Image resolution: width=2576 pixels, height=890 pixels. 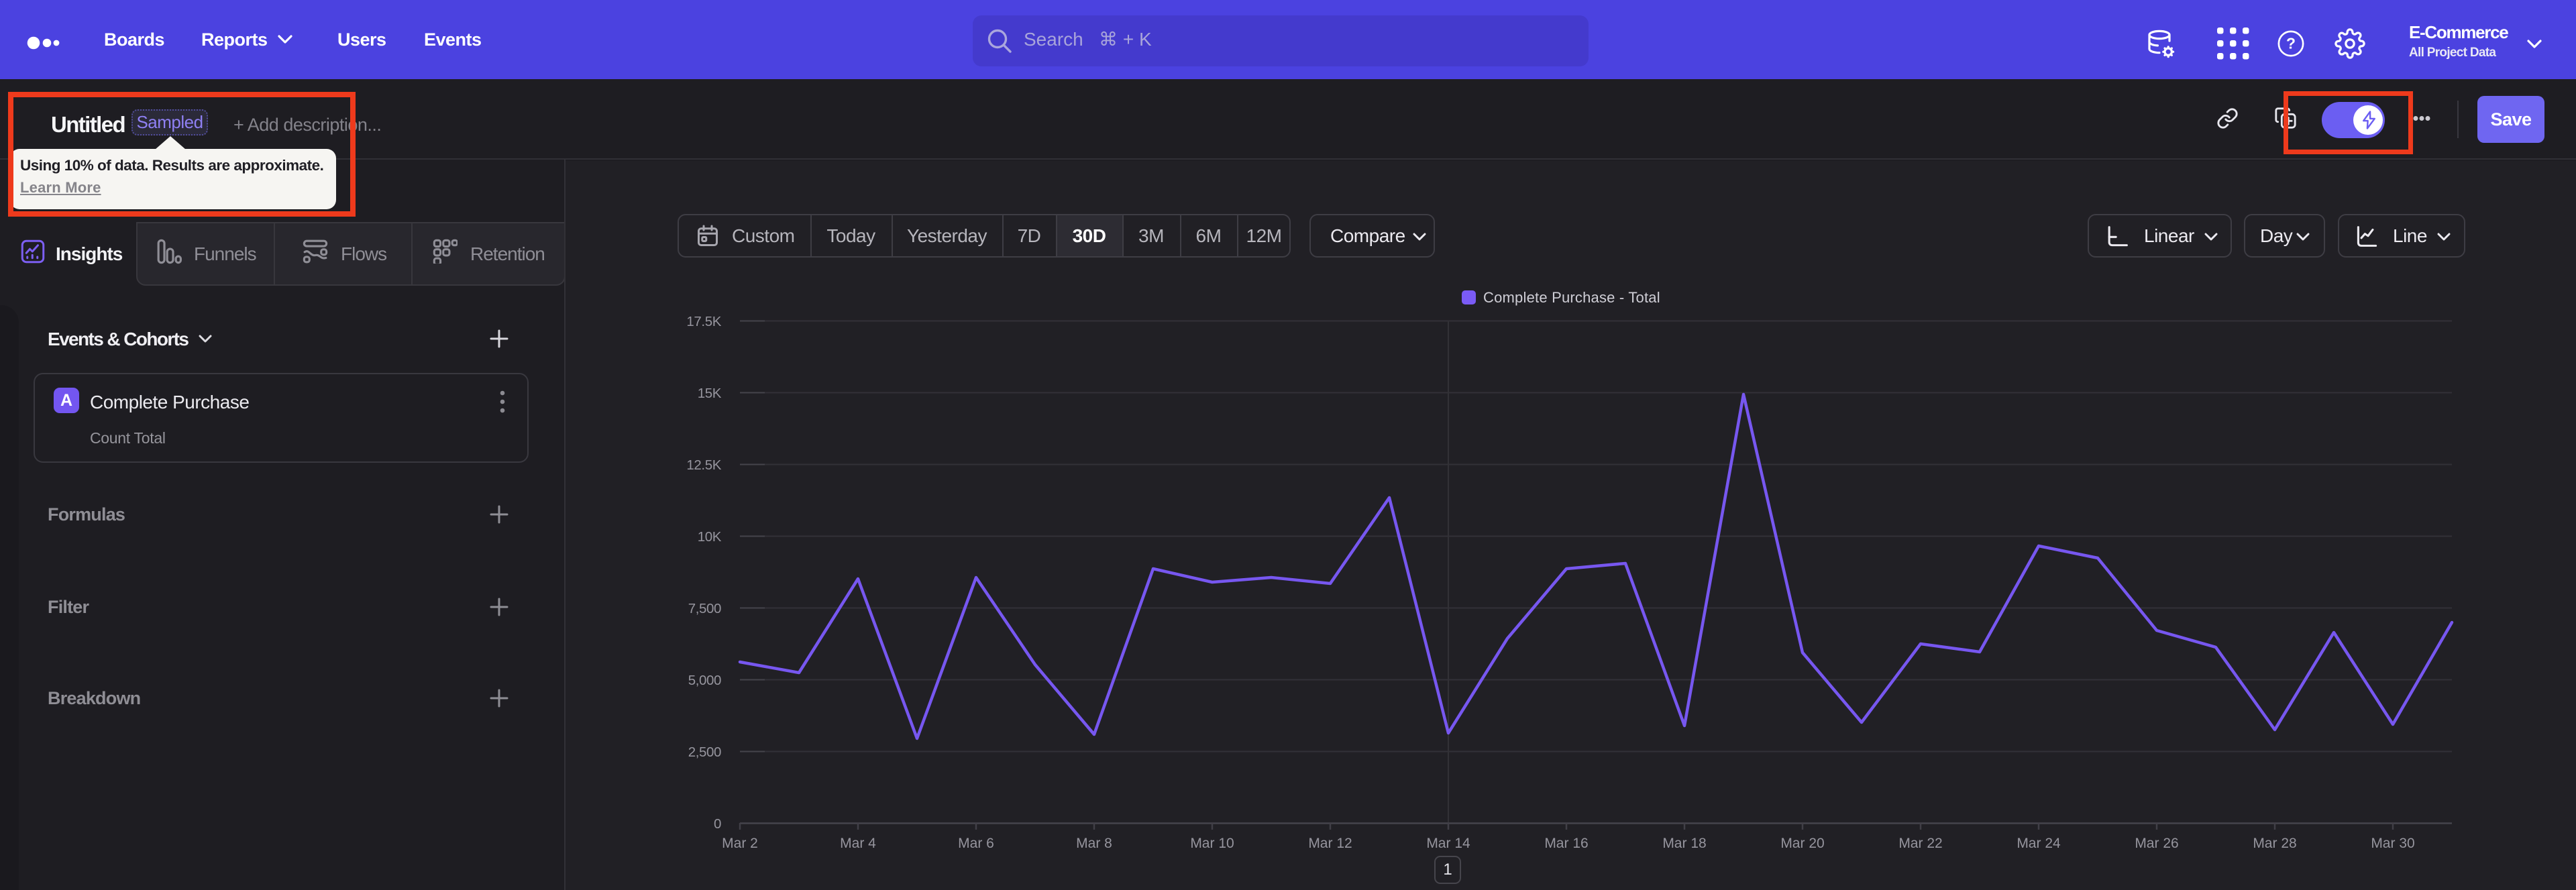 What do you see at coordinates (1448, 843) in the screenshot?
I see `svg-text: Mar 14` at bounding box center [1448, 843].